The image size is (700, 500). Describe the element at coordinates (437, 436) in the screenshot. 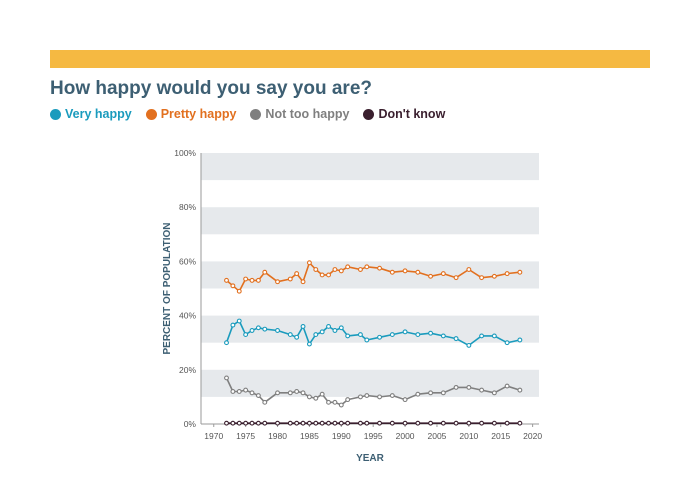

I see `x-tick-label: 2005` at that location.